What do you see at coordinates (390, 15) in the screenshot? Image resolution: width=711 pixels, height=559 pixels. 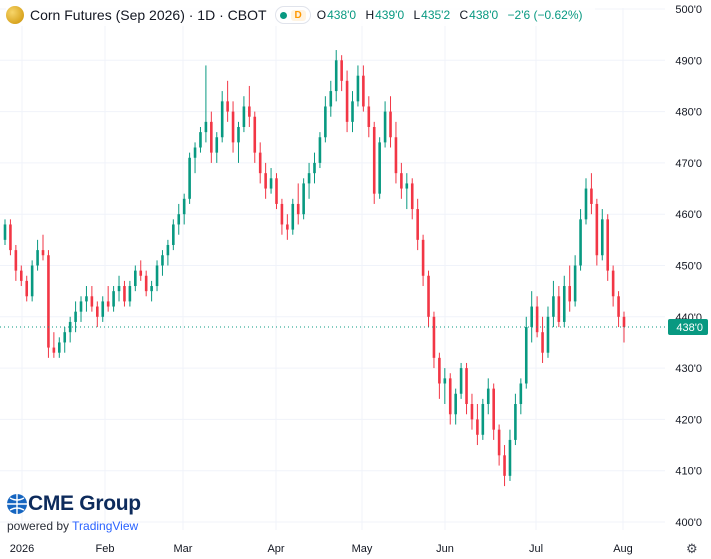 I see `high-value: 439'0` at bounding box center [390, 15].